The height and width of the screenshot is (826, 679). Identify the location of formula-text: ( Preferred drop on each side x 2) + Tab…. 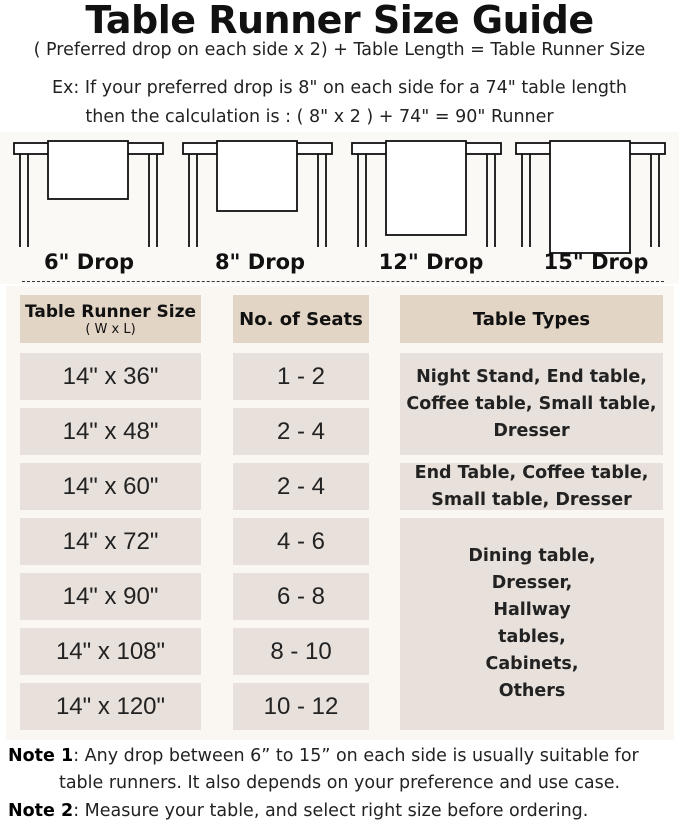
(339, 50).